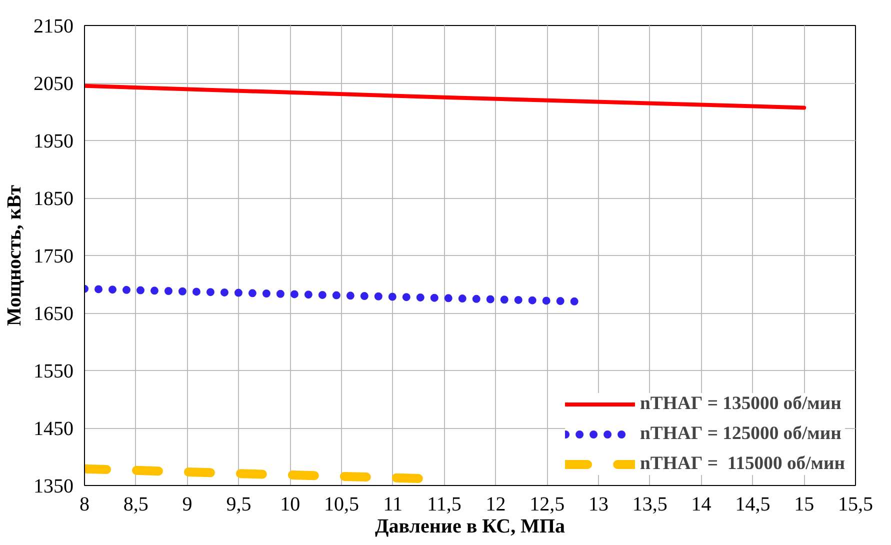 The height and width of the screenshot is (545, 891). Describe the element at coordinates (290, 505) in the screenshot. I see `x-tick-label: 10` at that location.